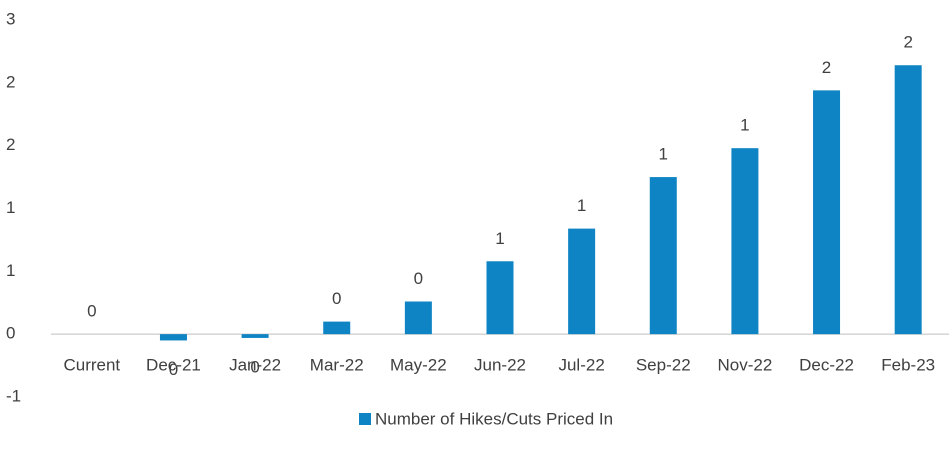 Image resolution: width=952 pixels, height=456 pixels. I want to click on x-tick-label: Sep-22, so click(663, 365).